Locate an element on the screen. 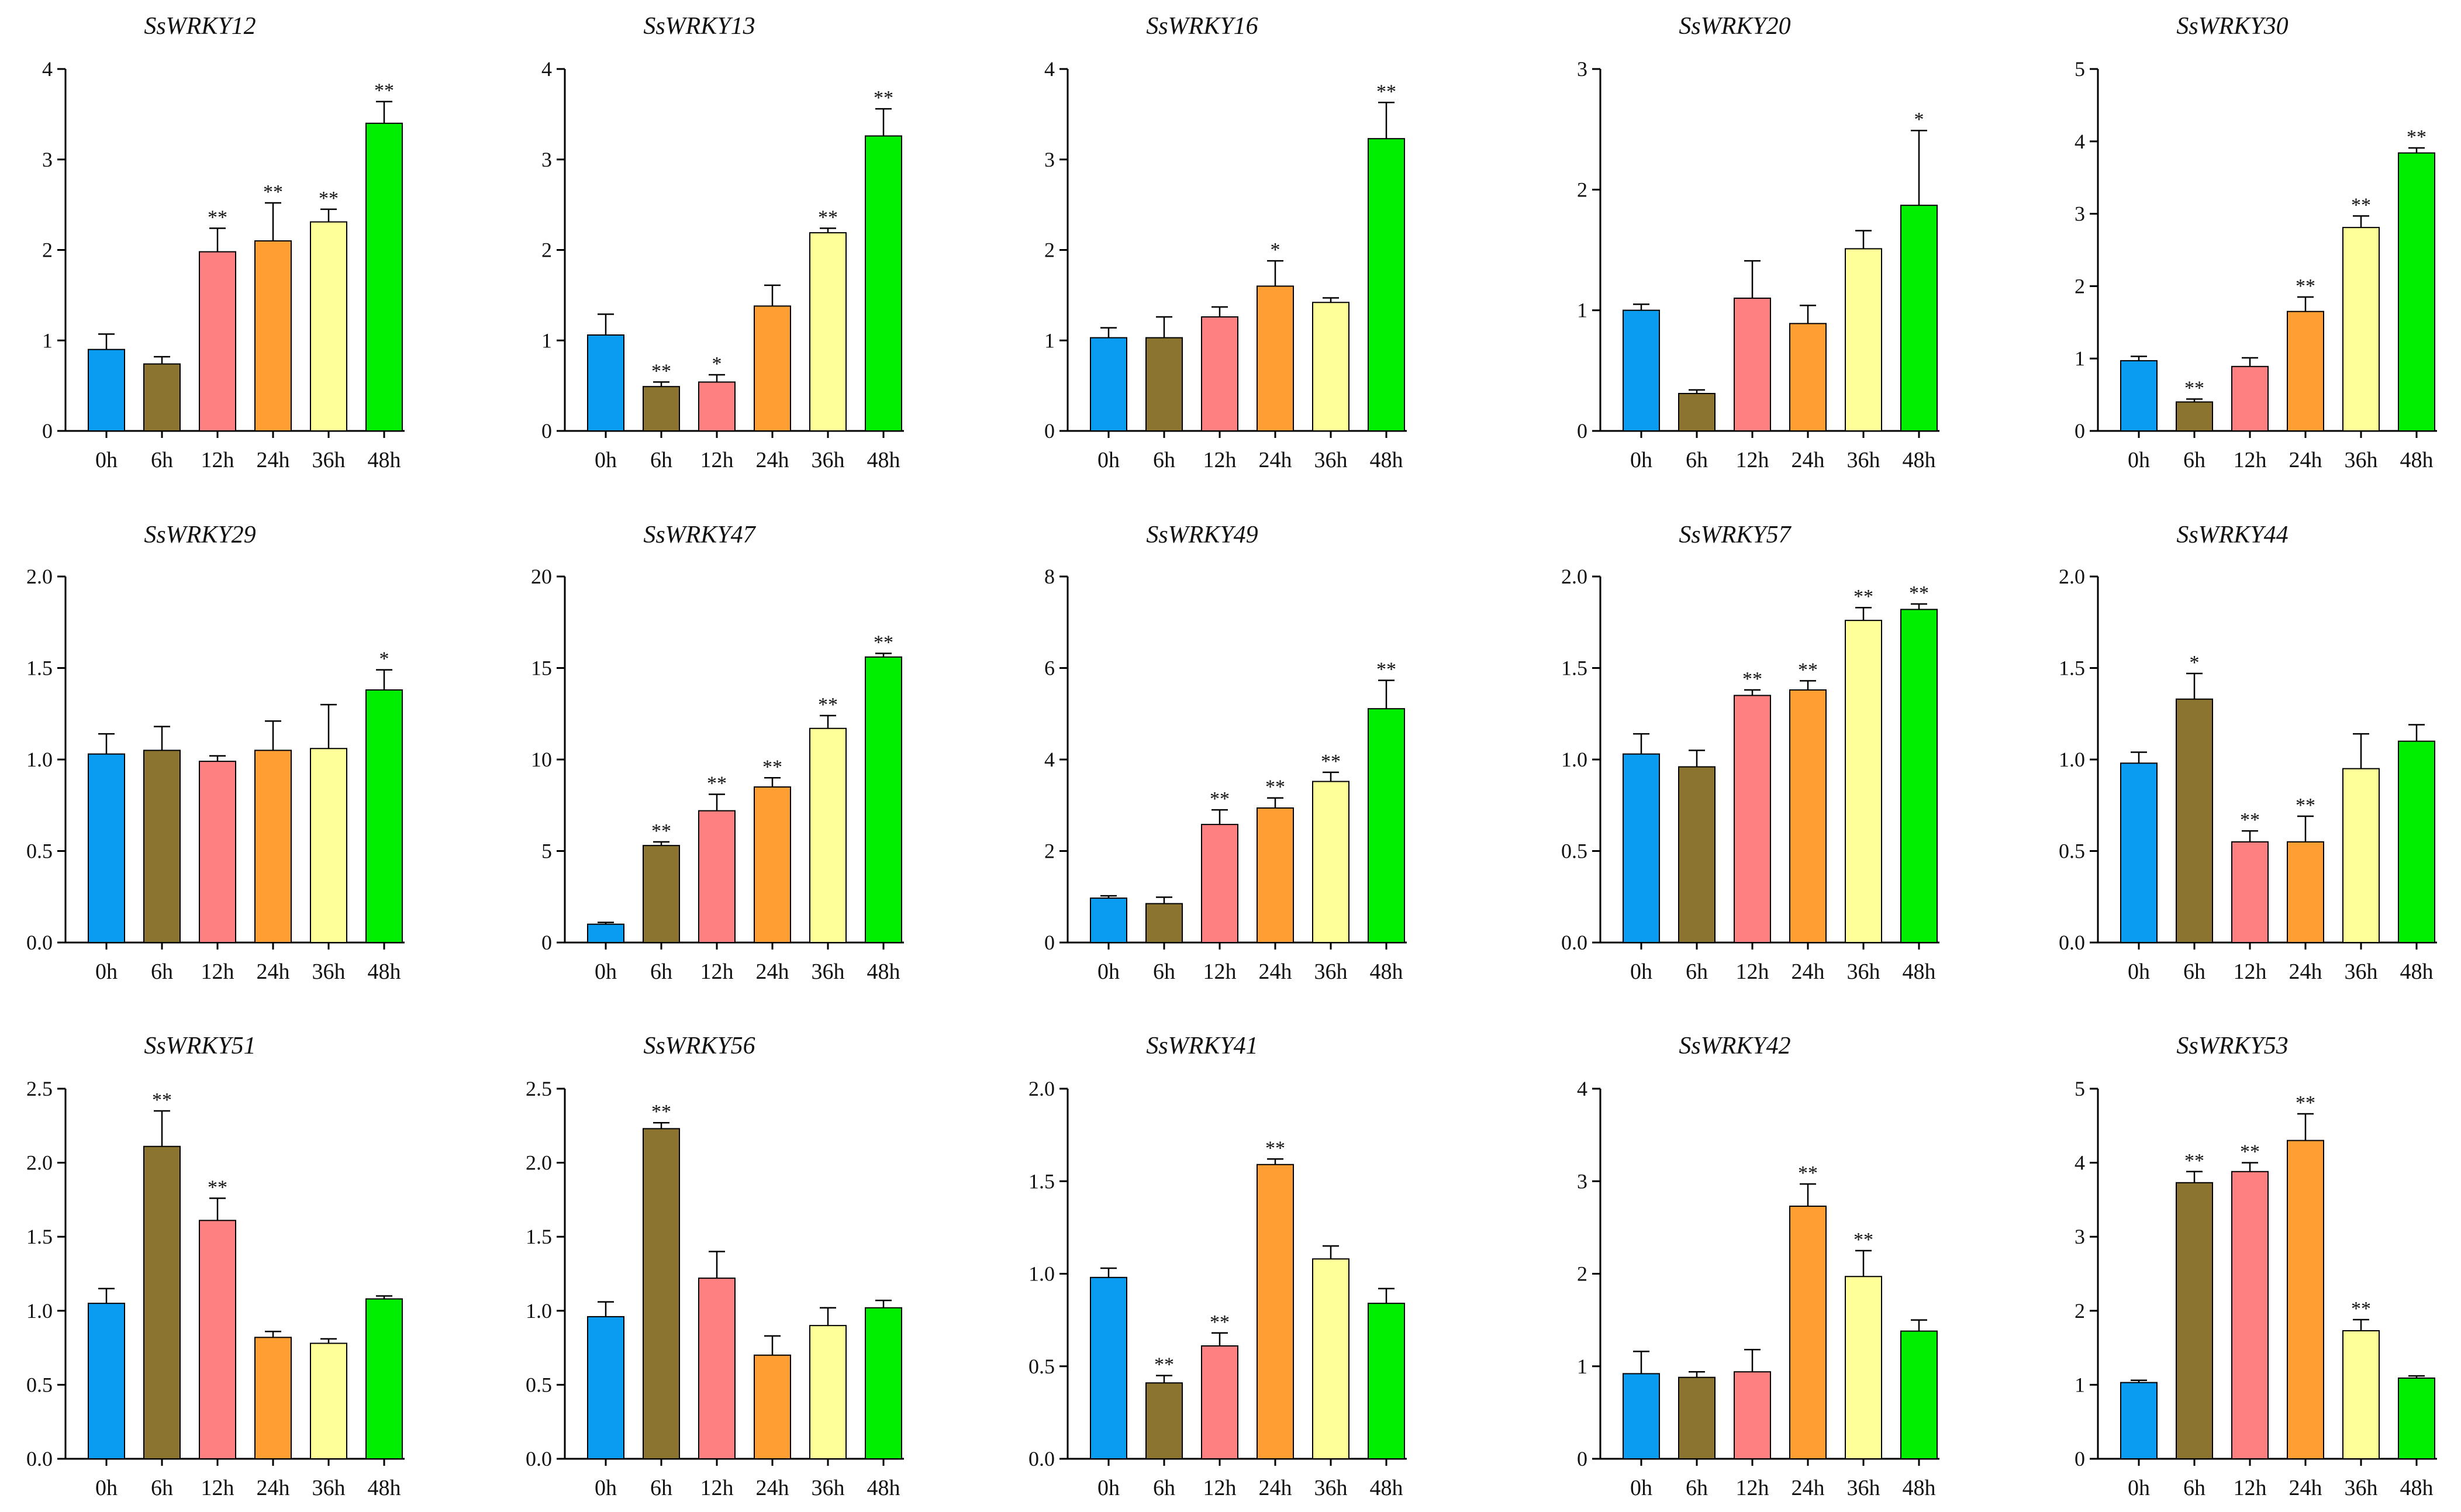 The height and width of the screenshot is (1512, 2461). chart-panel: SsWRKY49 0 2 4 6 8 0h 6h ** 12h ** 24h ** 36h ** 48h is located at coordinates (1225, 753).